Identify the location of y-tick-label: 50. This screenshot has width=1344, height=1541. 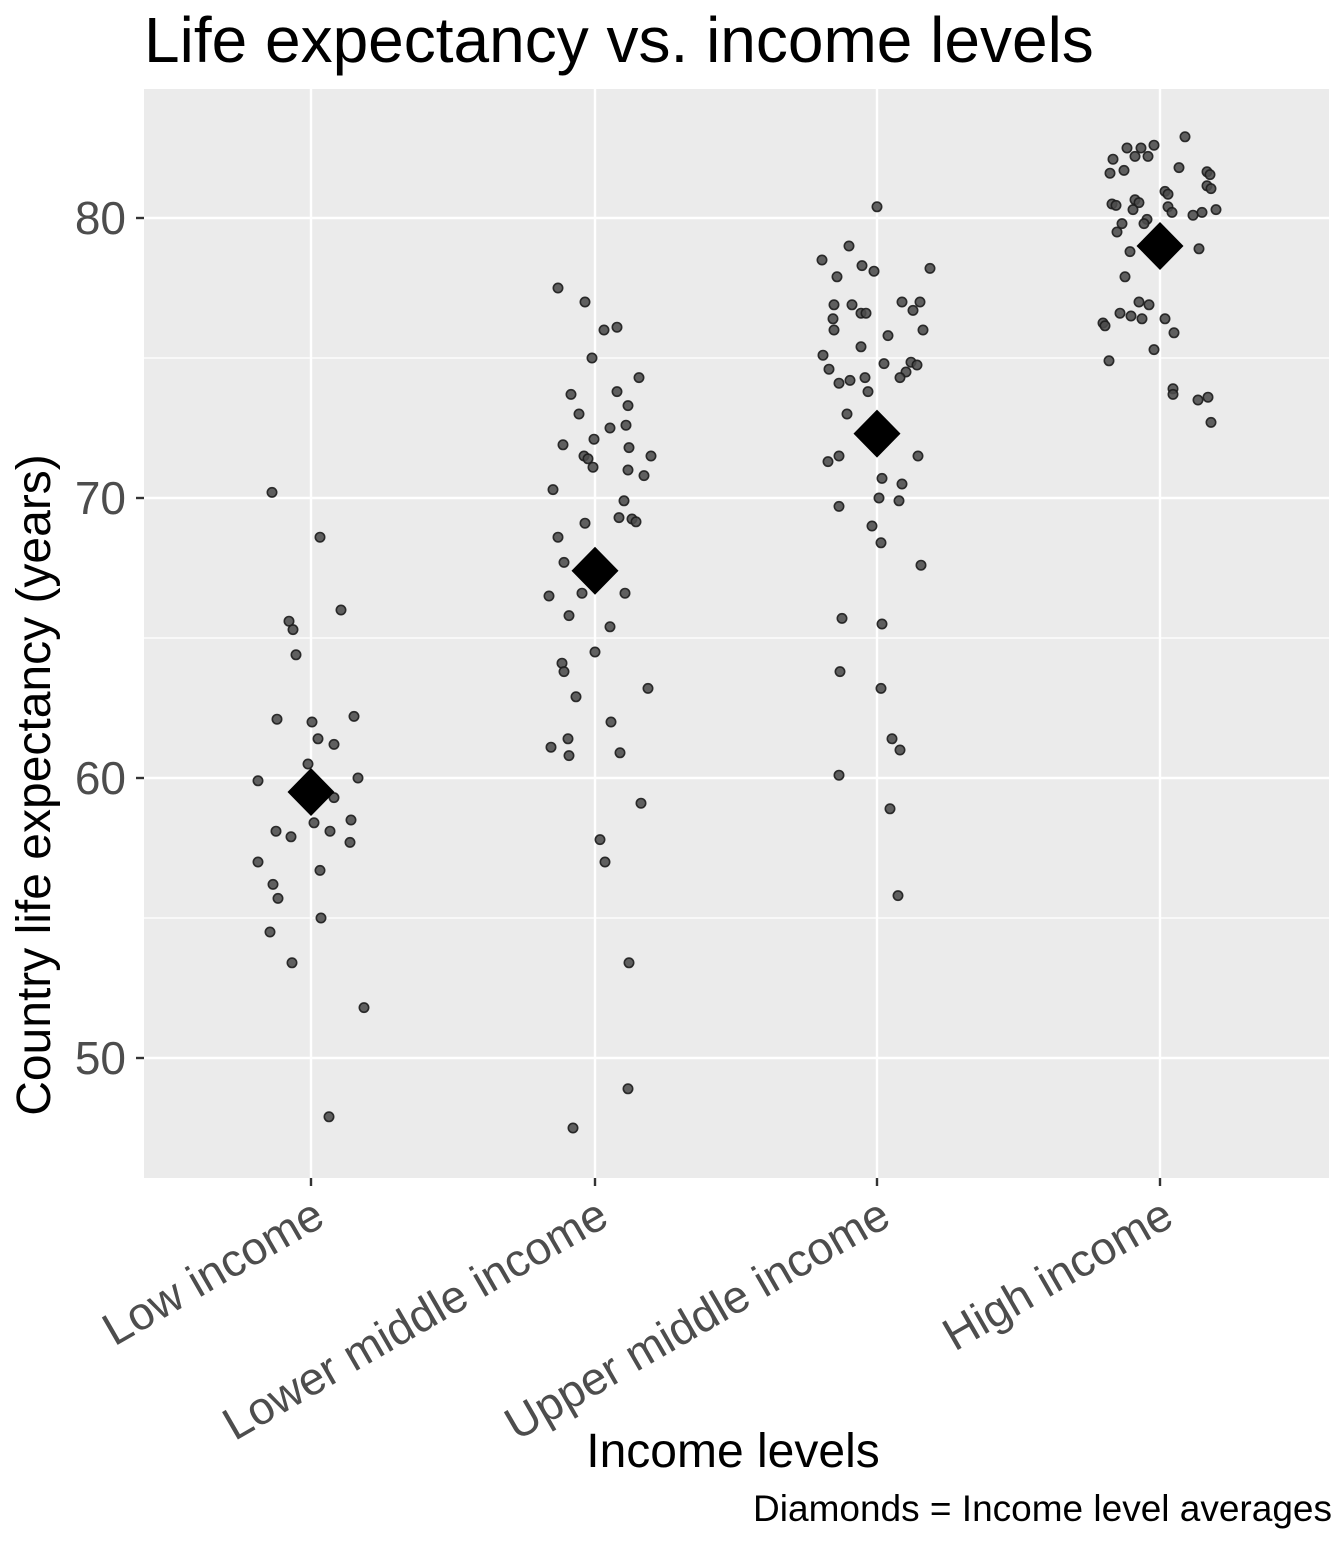
(100, 1058).